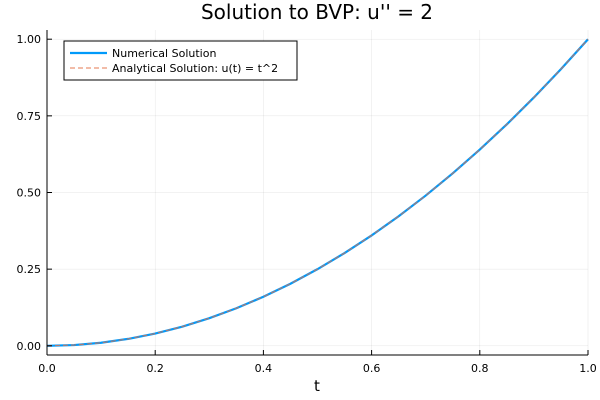 The width and height of the screenshot is (600, 400). I want to click on y-tick-label: 0.50, so click(29, 193).